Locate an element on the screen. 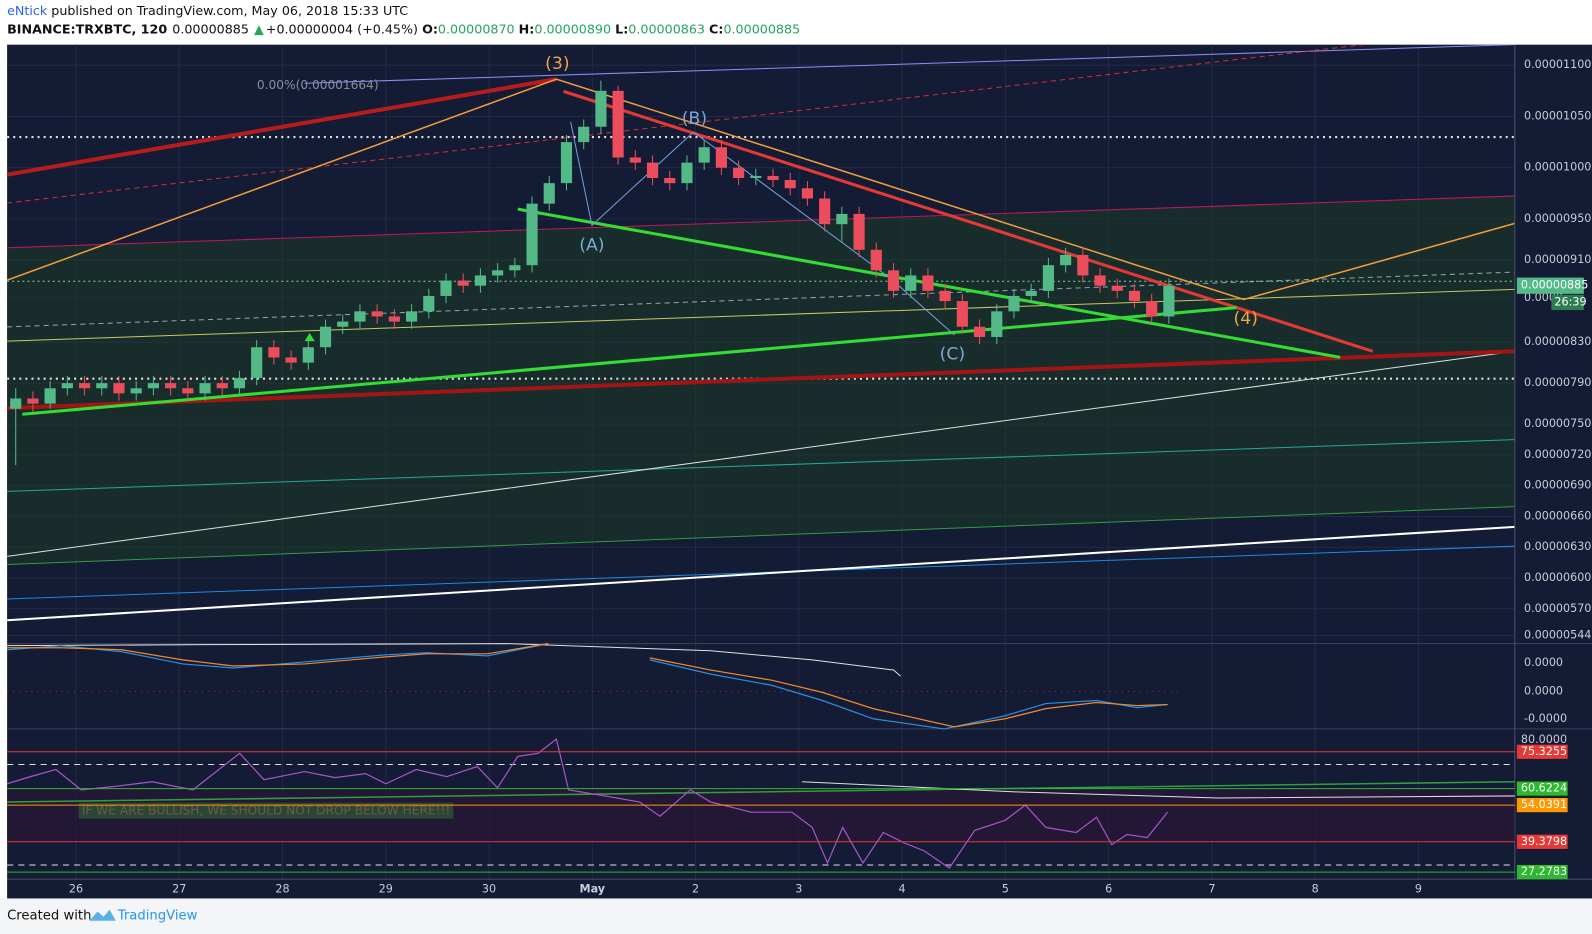 The width and height of the screenshot is (1592, 934). y-tick-label: 0.00000790 is located at coordinates (1557, 382).